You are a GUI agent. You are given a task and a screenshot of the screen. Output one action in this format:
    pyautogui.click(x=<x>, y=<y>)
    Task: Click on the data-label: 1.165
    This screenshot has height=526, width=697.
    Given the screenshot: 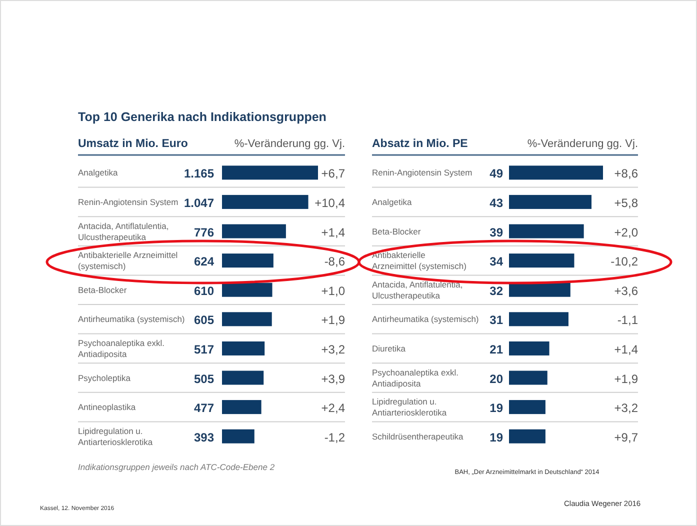 What is the action you would take?
    pyautogui.click(x=199, y=173)
    